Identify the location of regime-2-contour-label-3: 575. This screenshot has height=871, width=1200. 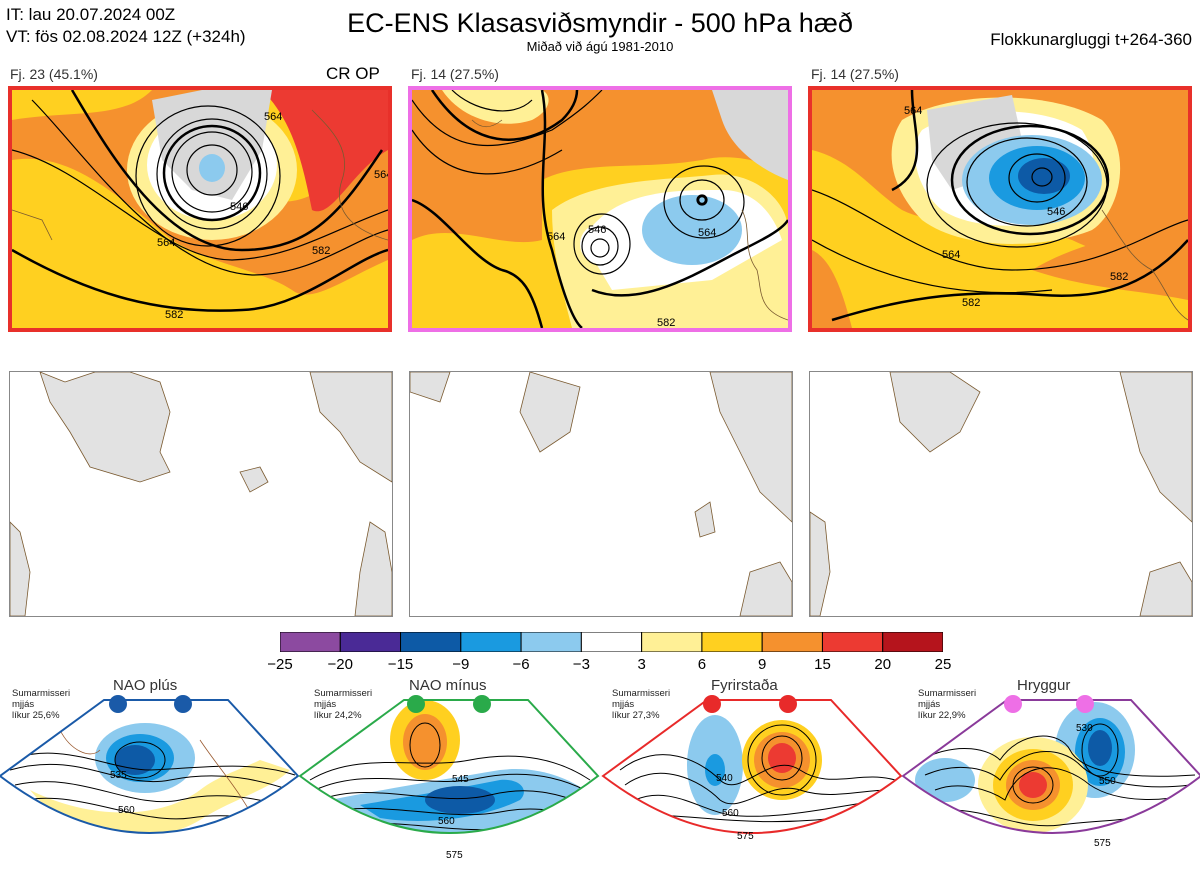
(454, 855).